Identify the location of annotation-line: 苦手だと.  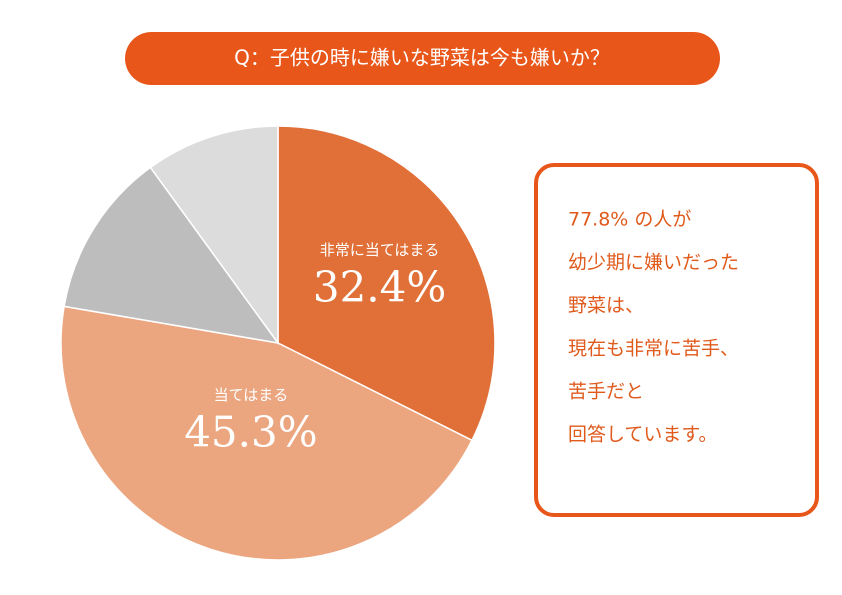
(606, 392).